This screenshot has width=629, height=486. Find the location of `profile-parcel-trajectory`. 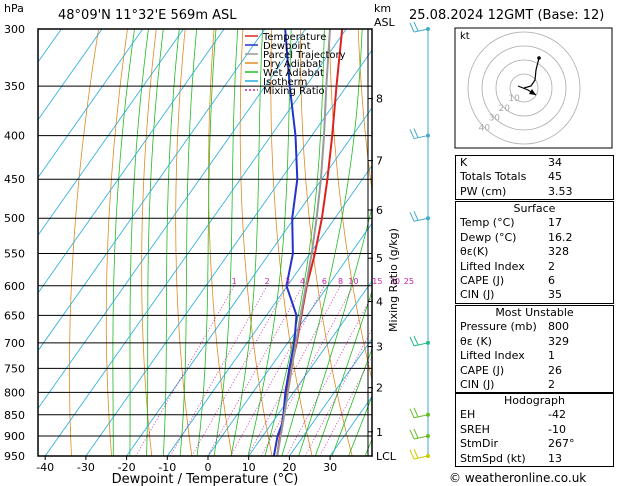

profile-parcel-trajectory is located at coordinates (303, 242).